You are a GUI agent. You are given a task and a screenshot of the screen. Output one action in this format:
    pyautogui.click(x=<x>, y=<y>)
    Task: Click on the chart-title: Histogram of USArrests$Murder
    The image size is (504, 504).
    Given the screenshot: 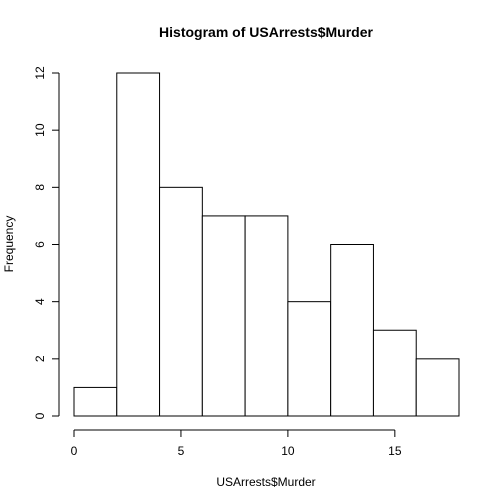 What is the action you would take?
    pyautogui.click(x=266, y=32)
    